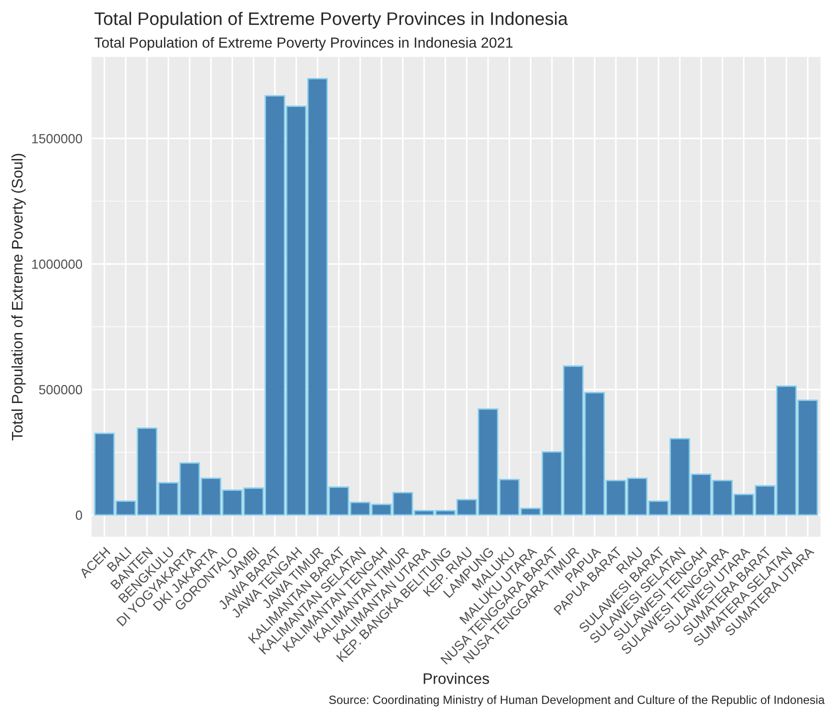 The width and height of the screenshot is (833, 711). I want to click on chart-subtitle: Total Population of Extreme Poverty Provinces in Indonesia 2021, so click(303, 44).